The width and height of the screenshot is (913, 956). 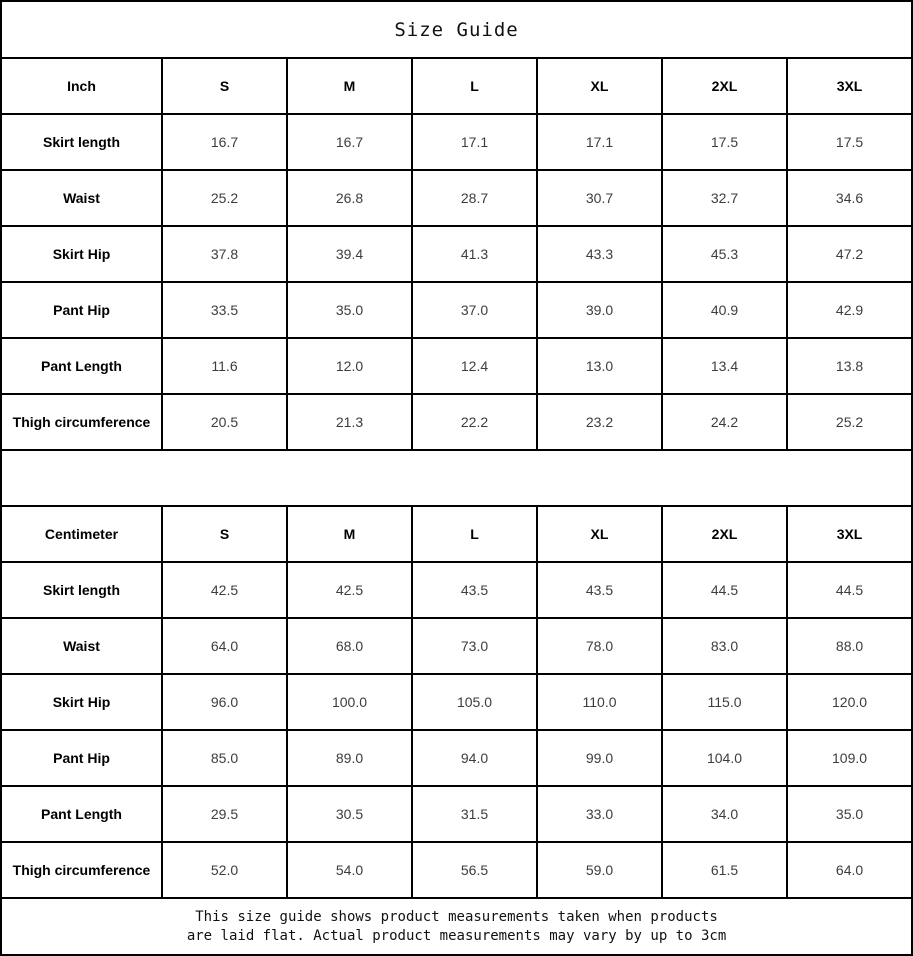 I want to click on measurement-value: 89.0, so click(x=349, y=758).